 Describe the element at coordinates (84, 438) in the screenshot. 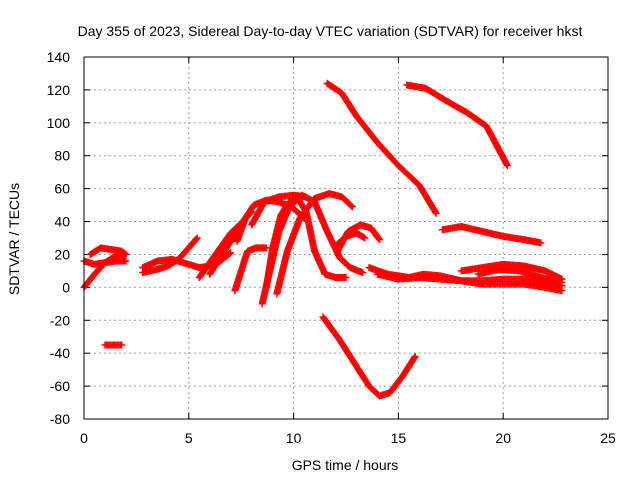

I see `x-tick-label: 0` at that location.